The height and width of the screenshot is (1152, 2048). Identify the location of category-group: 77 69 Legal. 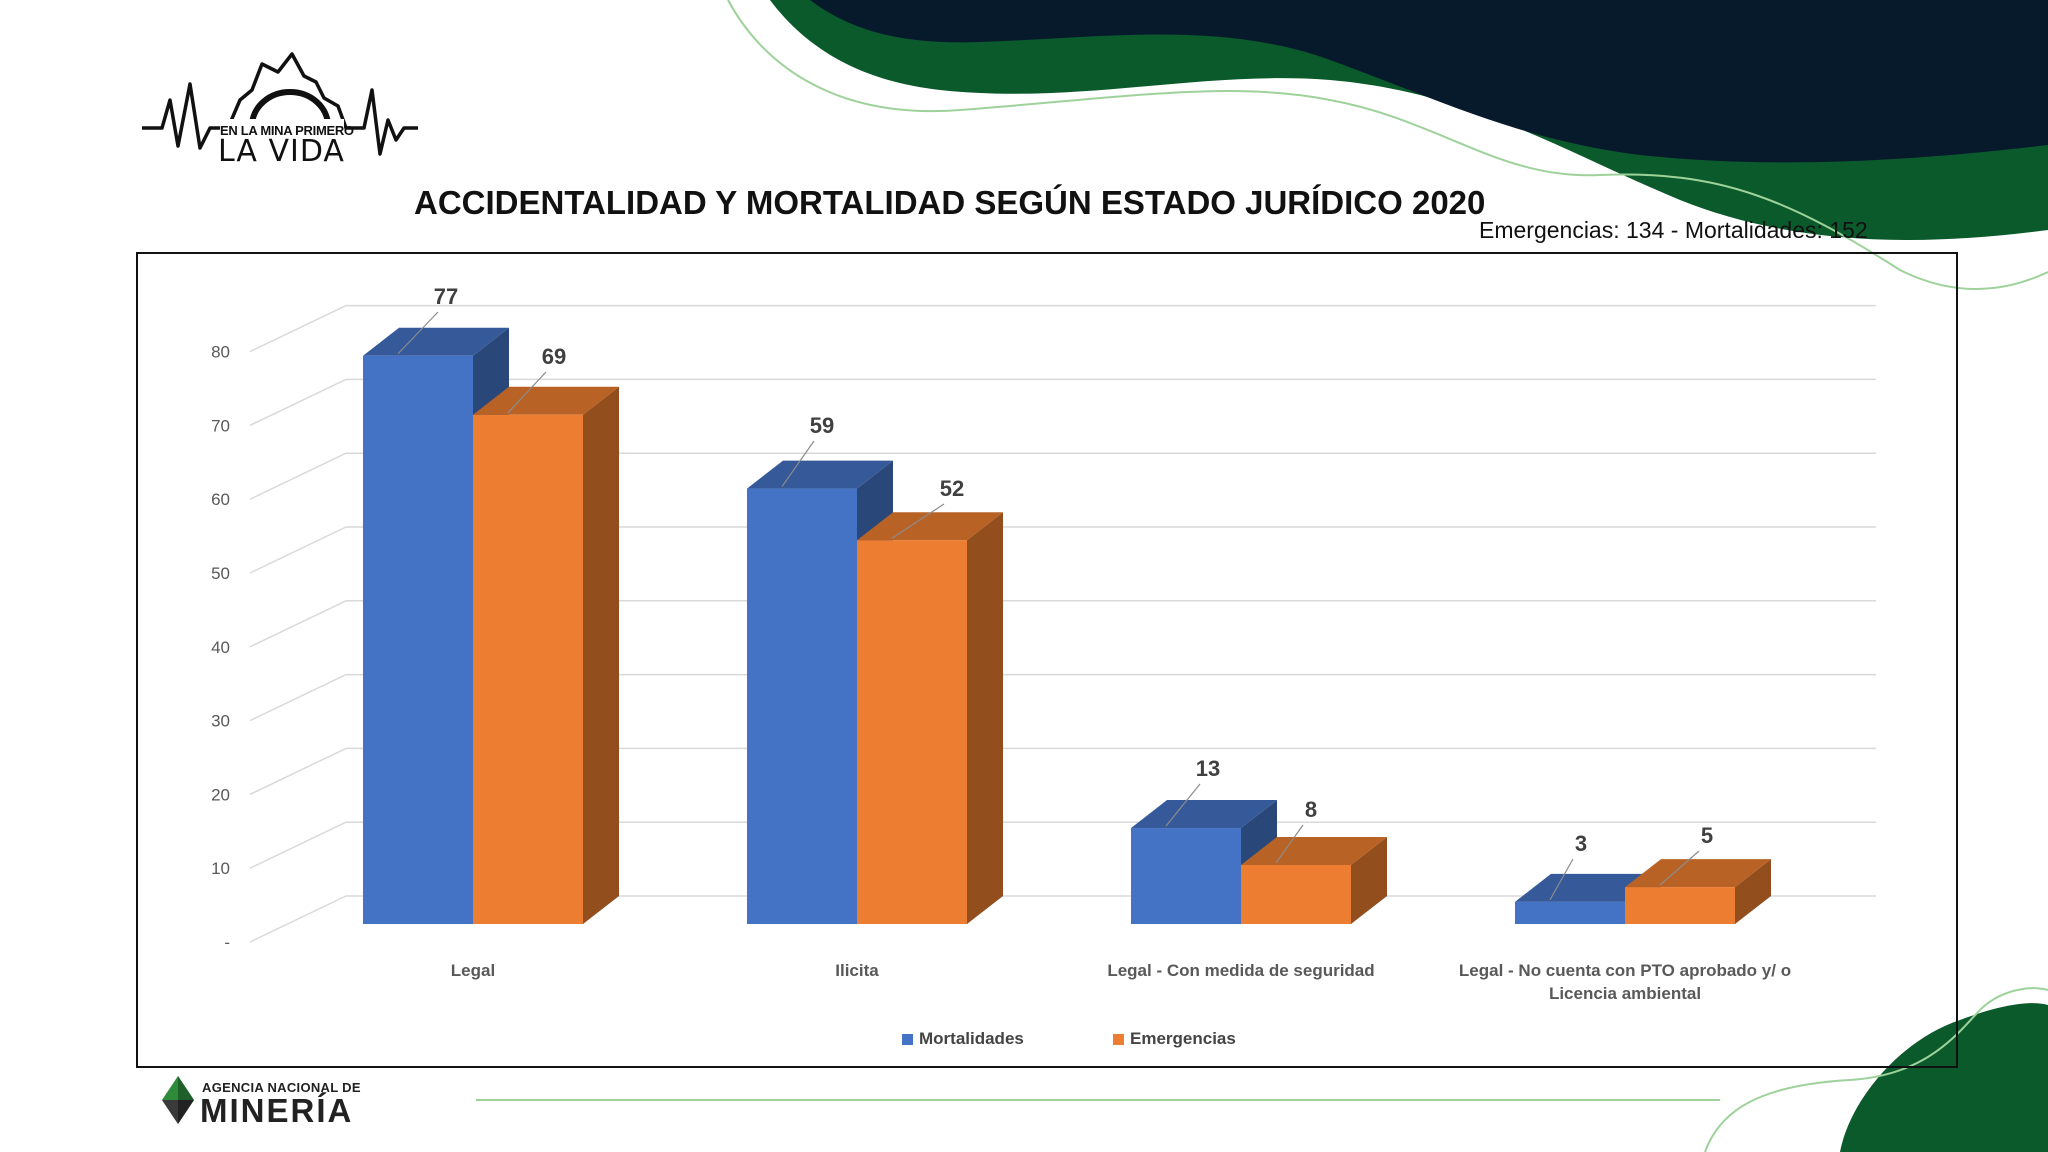
(491, 632).